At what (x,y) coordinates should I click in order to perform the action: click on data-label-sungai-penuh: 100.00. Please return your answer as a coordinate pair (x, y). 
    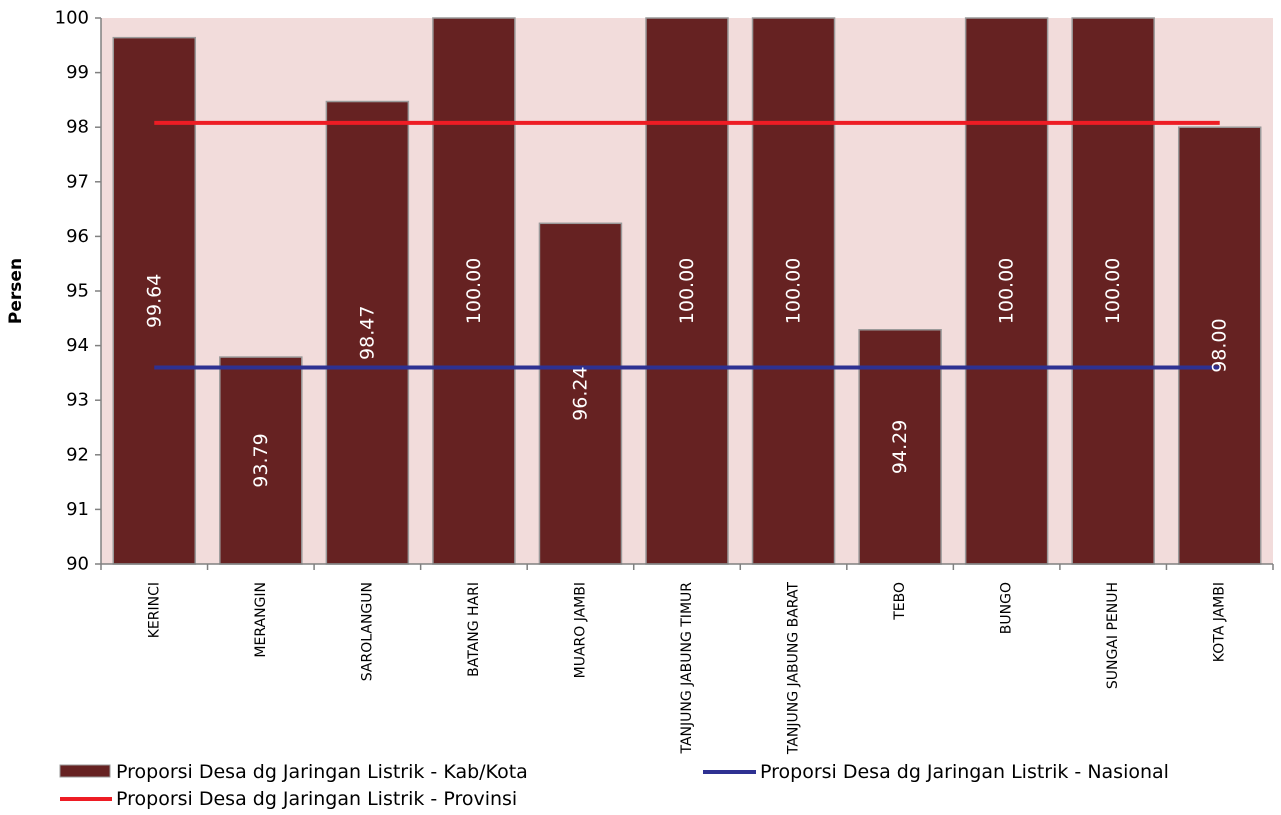
    Looking at the image, I should click on (1113, 291).